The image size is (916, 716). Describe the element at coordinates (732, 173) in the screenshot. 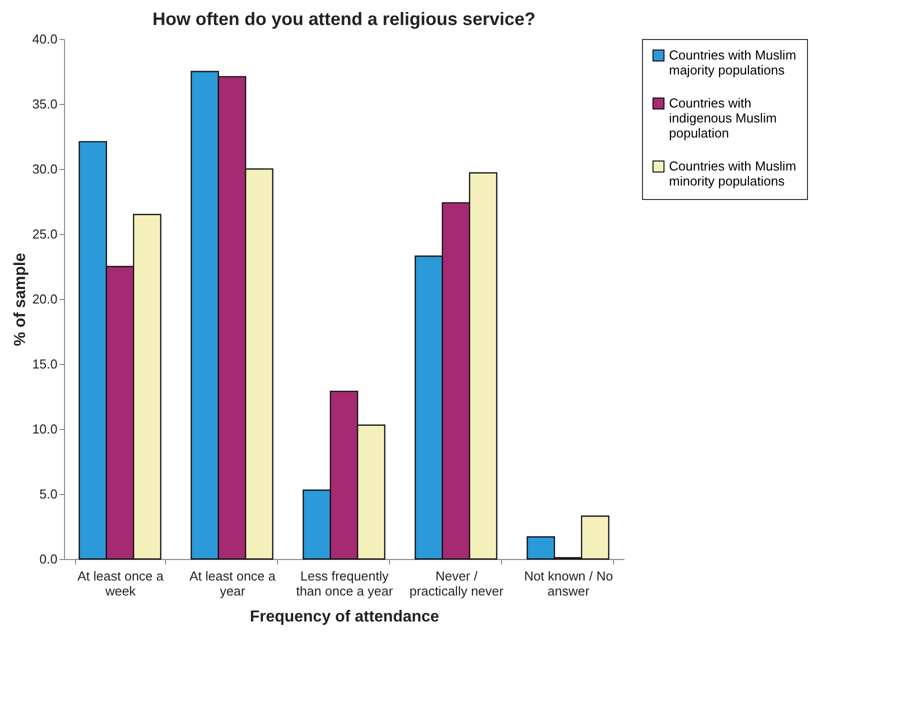

I see `legend-label: Countries with Muslim minority populations` at that location.